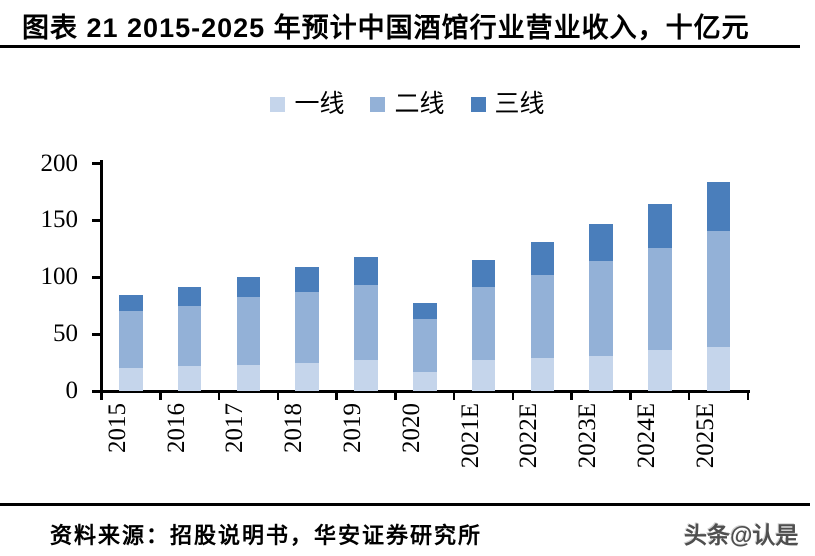  I want to click on legend-item-tier3: 三线, so click(507, 104).